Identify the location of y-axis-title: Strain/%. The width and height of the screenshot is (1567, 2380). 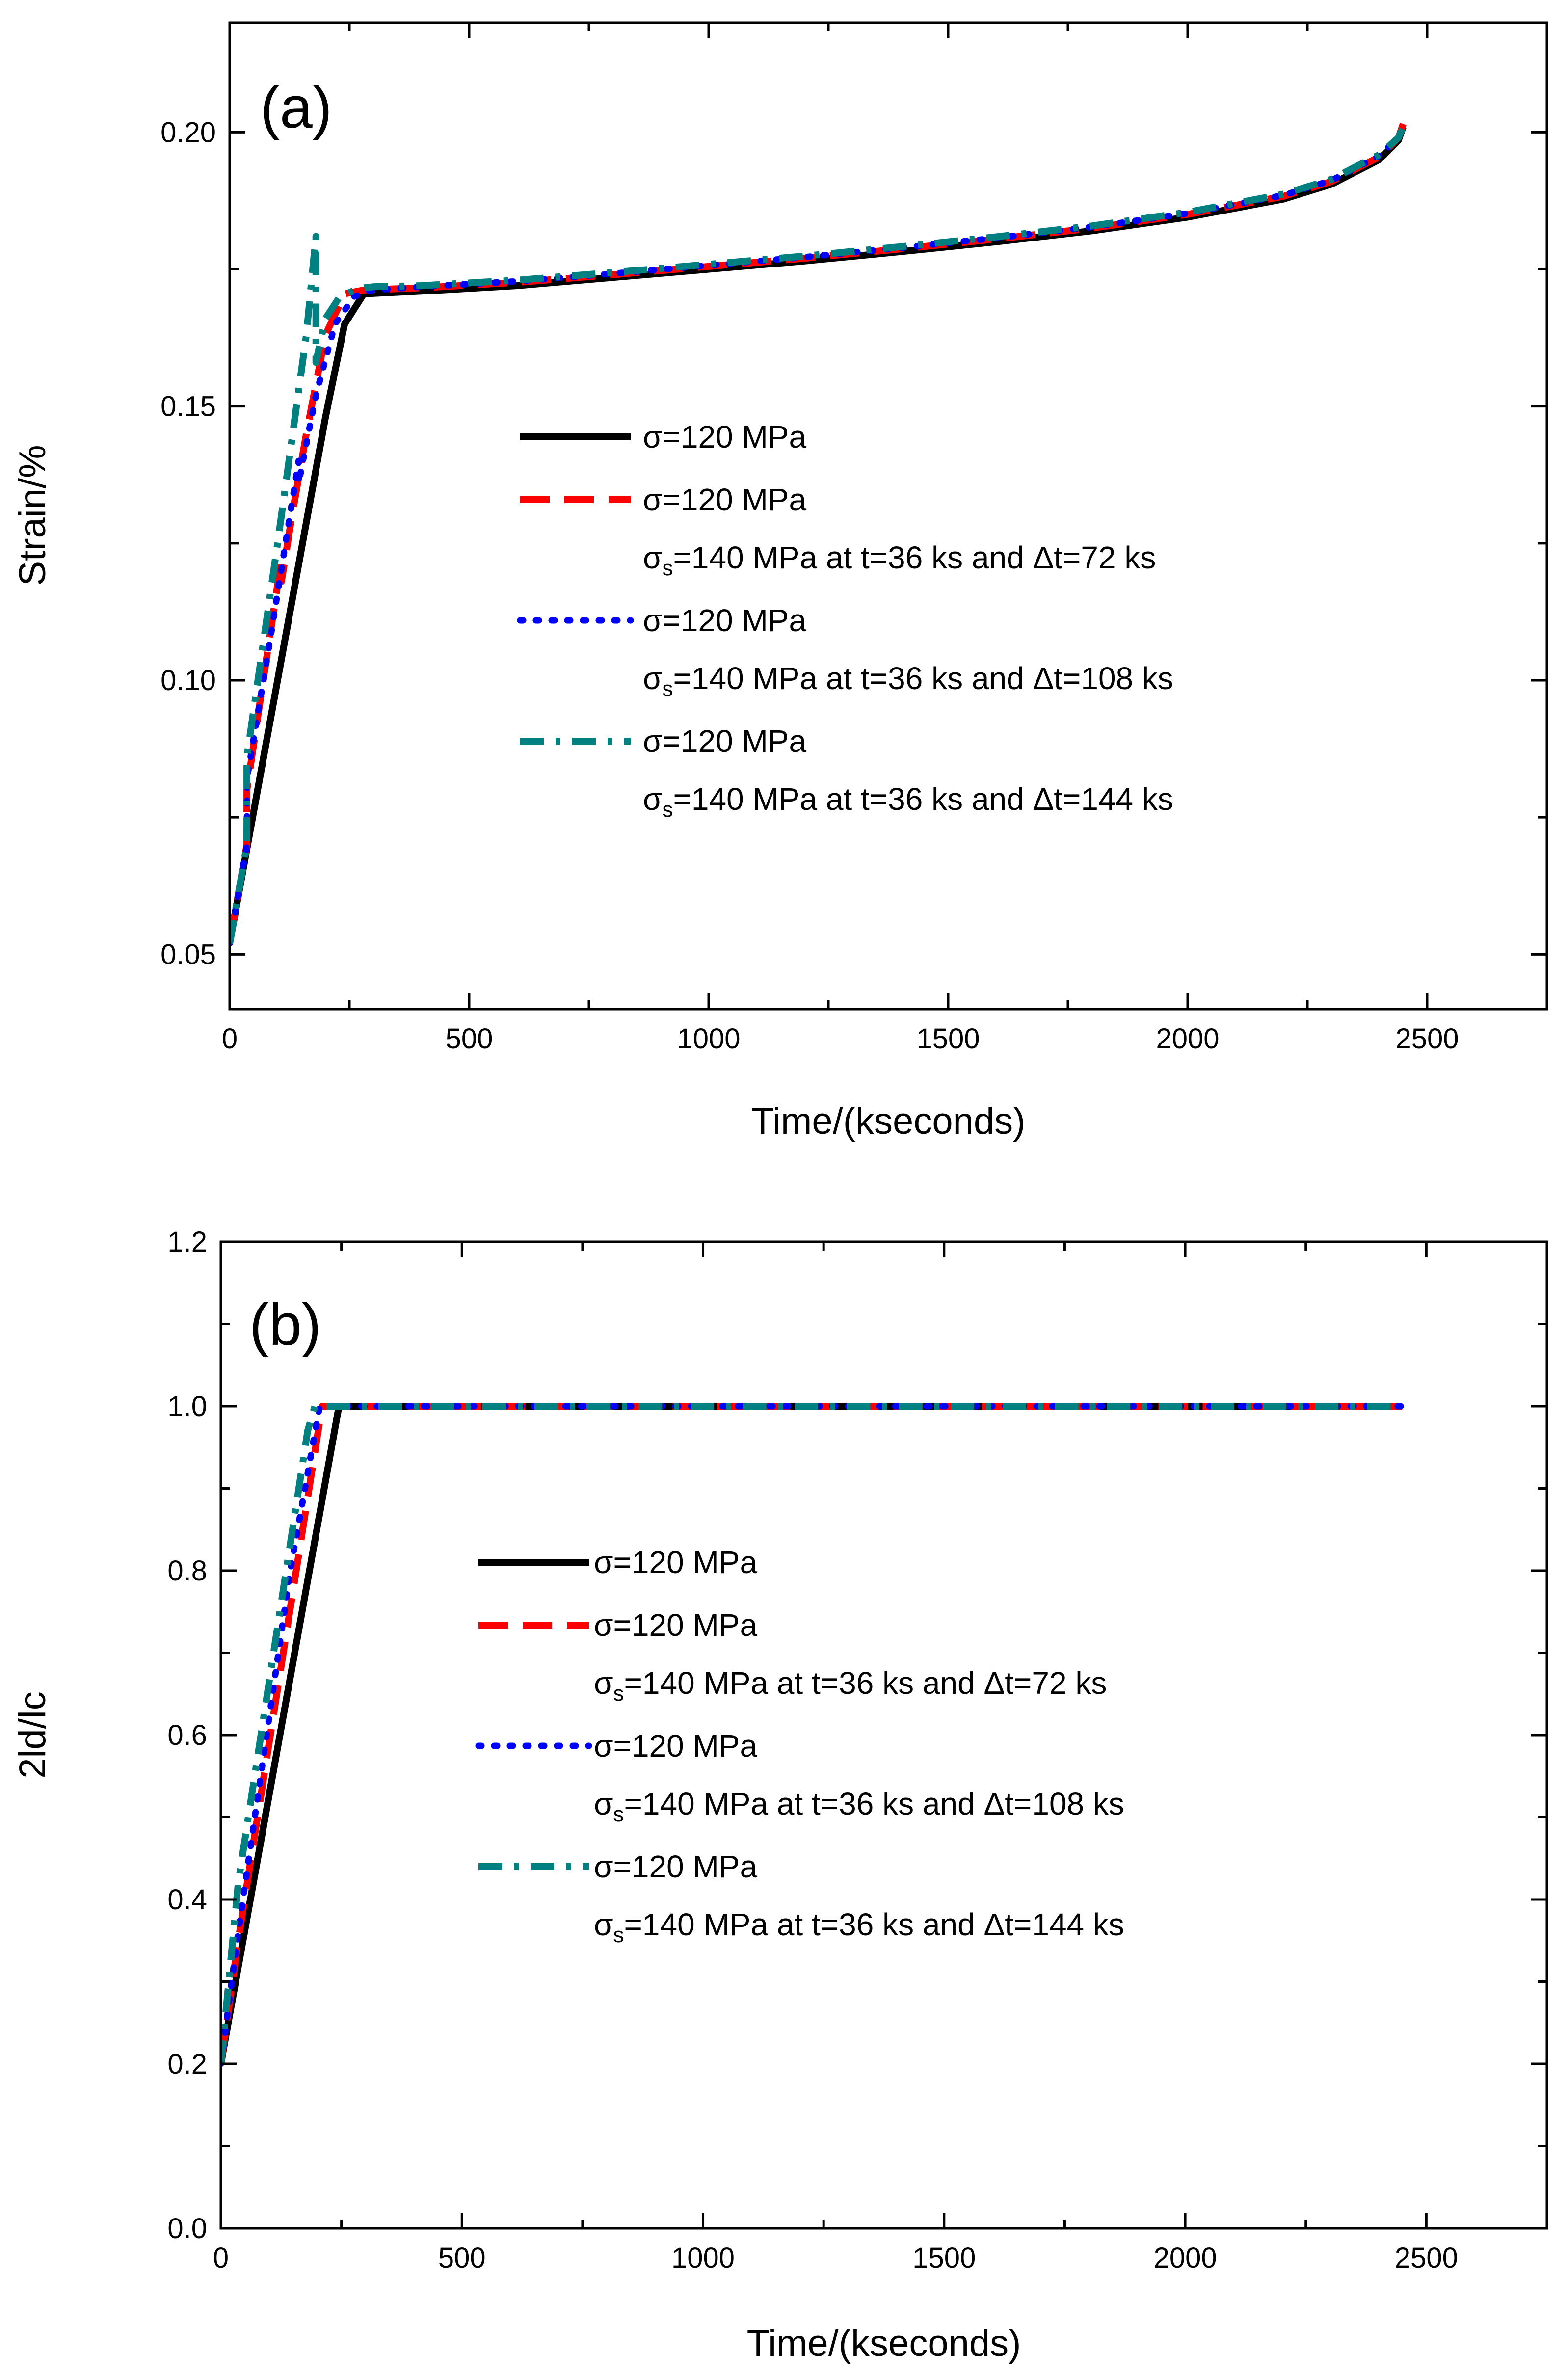
(32, 515).